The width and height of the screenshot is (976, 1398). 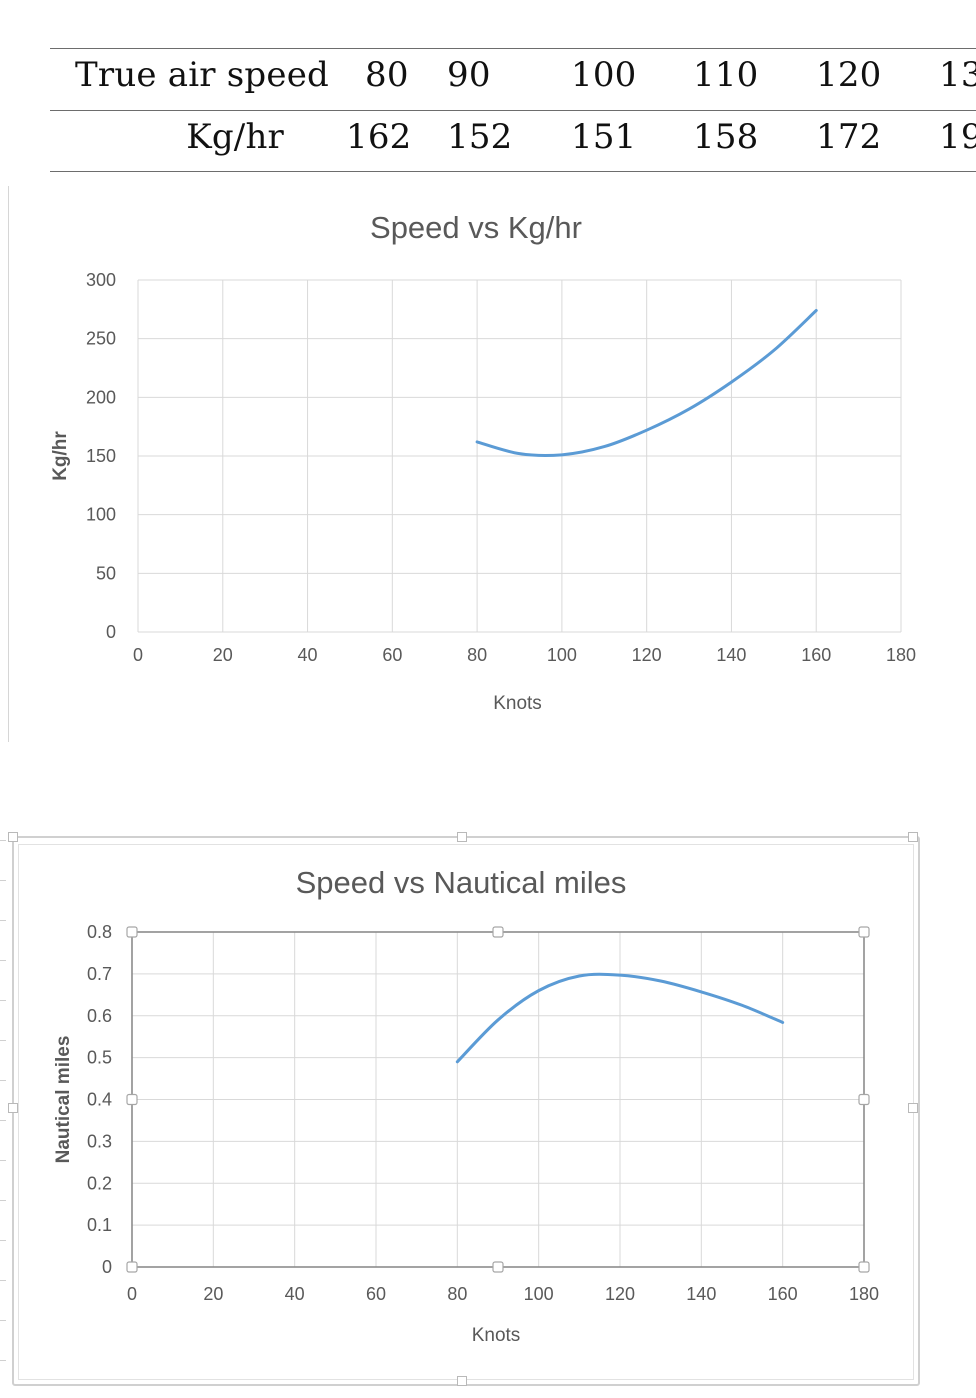 What do you see at coordinates (101, 339) in the screenshot?
I see `y-tick-label: 250` at bounding box center [101, 339].